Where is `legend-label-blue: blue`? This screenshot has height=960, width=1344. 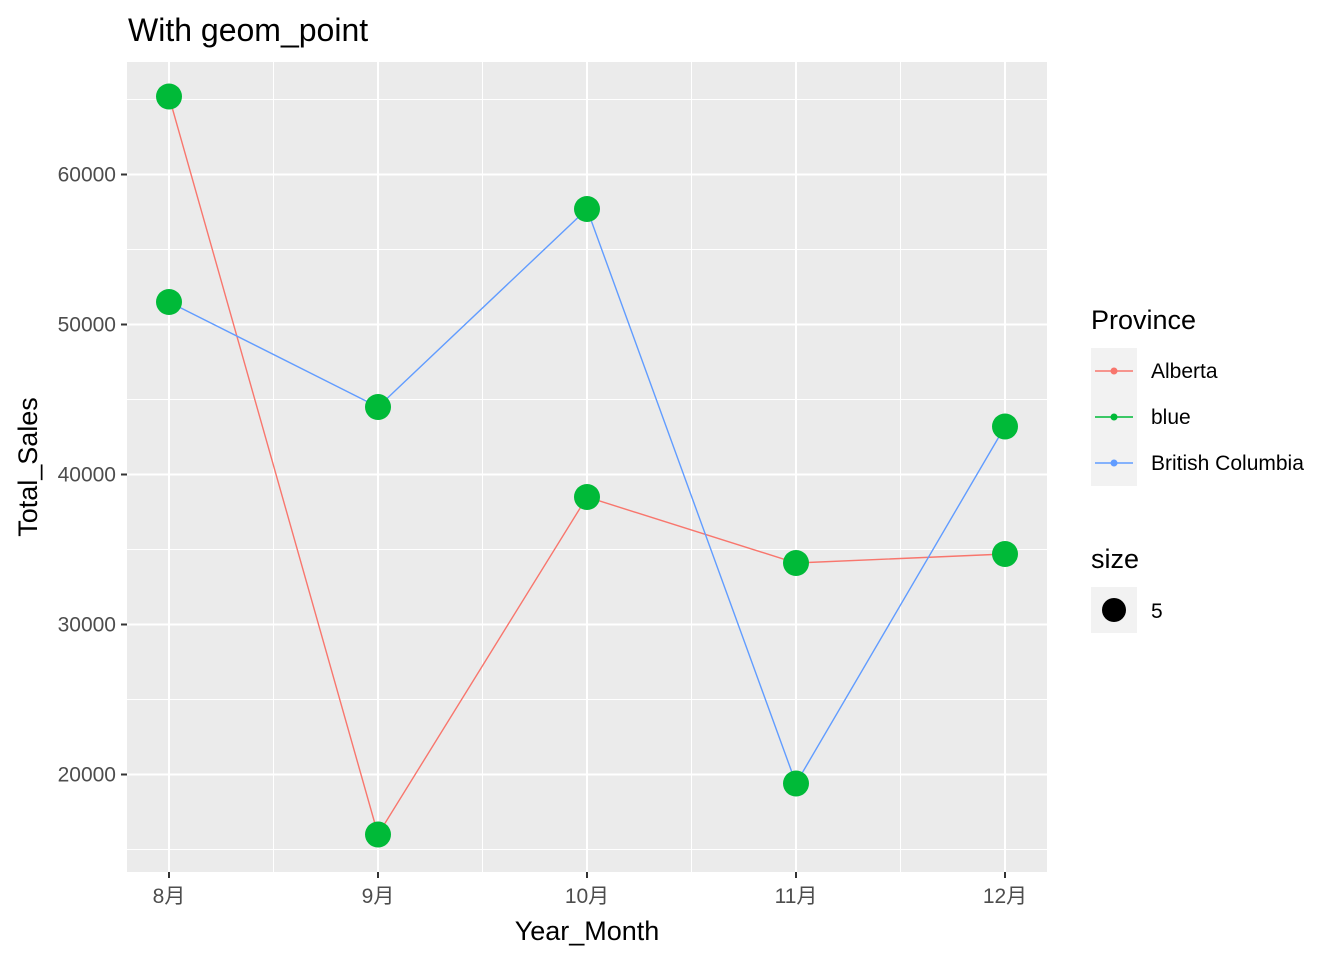
legend-label-blue: blue is located at coordinates (1171, 417).